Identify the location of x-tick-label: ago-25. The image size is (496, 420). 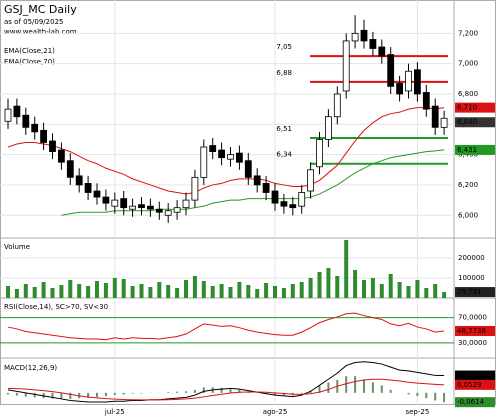
(275, 412).